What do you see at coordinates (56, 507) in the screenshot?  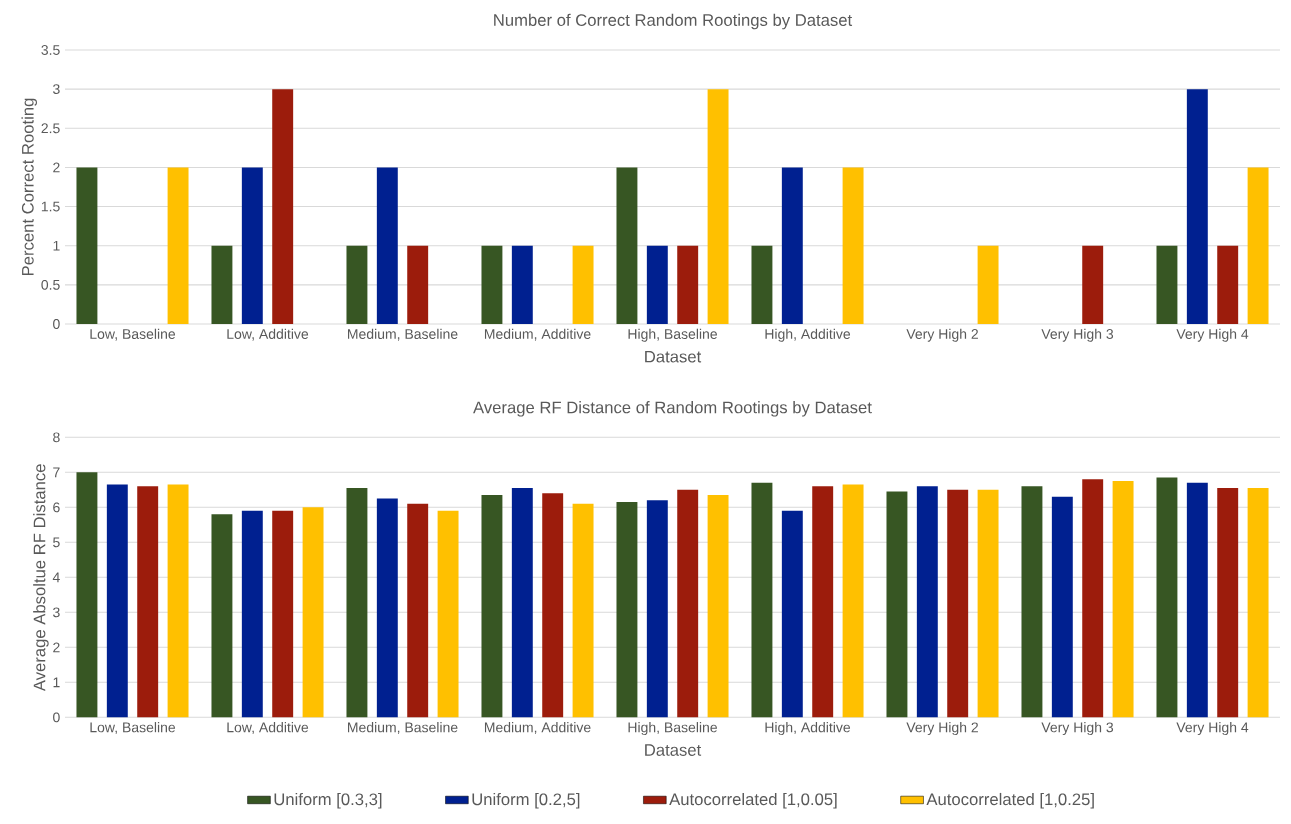 I see `y-tick-label: 6` at bounding box center [56, 507].